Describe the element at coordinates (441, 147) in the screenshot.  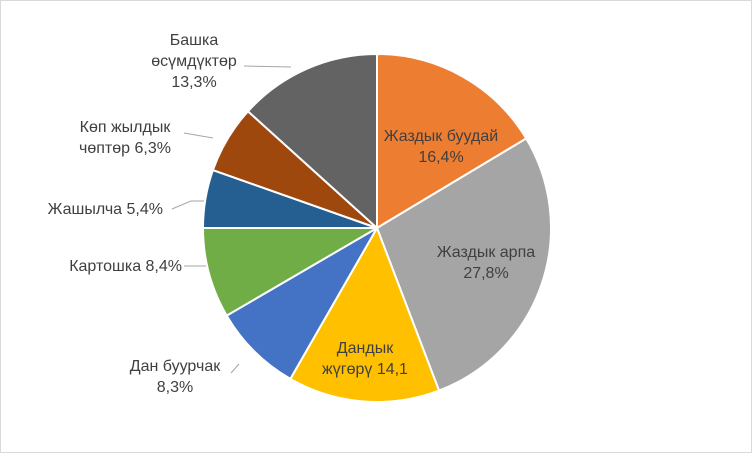
I see `slice-label: Жаздык буудай 16,4%` at that location.